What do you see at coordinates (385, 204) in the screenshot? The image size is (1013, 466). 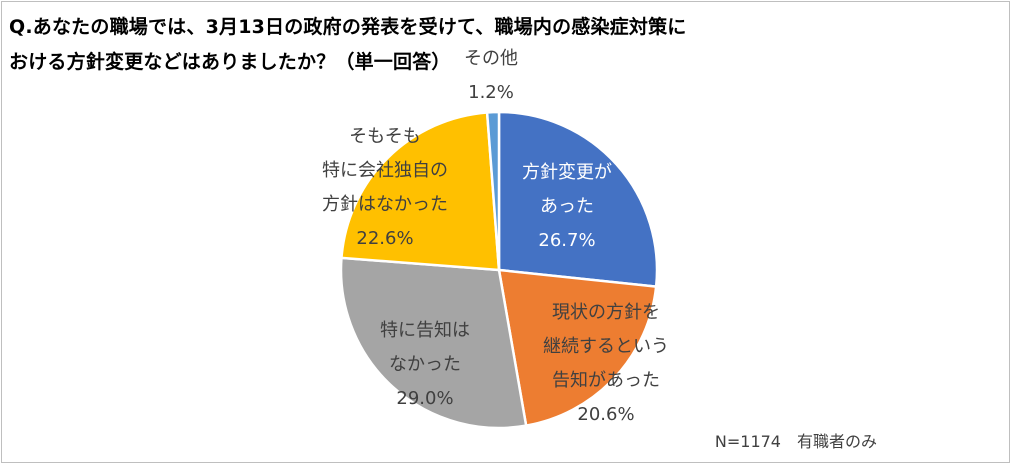 I see `slice-category-label-3: 方針はなかった` at bounding box center [385, 204].